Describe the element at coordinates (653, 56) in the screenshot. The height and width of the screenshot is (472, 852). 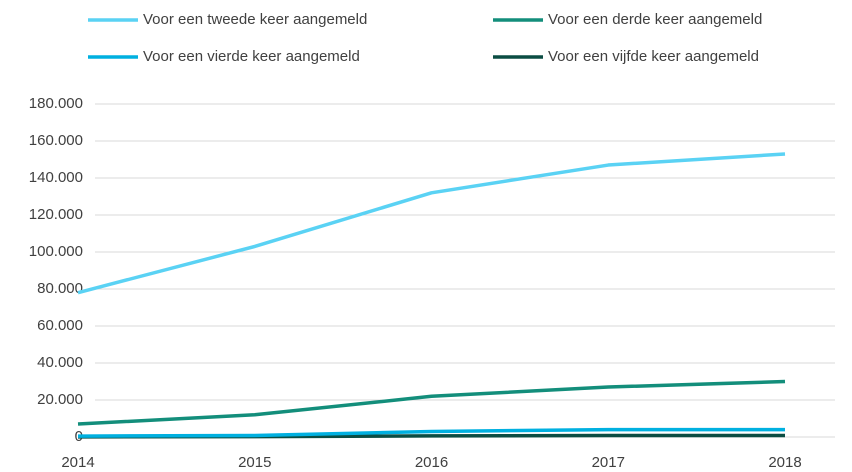
I see `legend-label: Voor een vijfde keer aangemeld` at that location.